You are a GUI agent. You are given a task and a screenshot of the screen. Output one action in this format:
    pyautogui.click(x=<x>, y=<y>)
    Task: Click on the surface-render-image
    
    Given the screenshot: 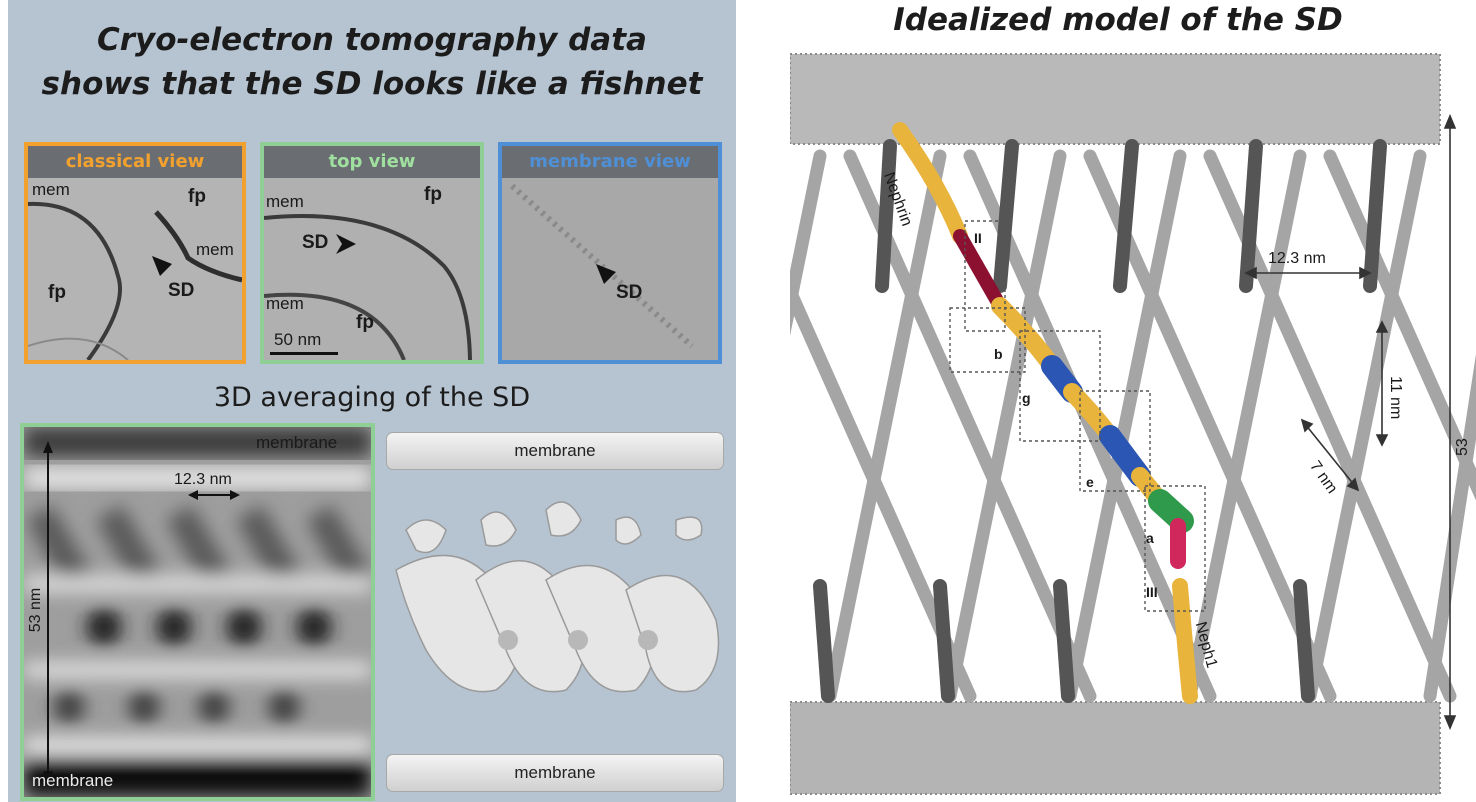 What is the action you would take?
    pyautogui.click(x=557, y=597)
    